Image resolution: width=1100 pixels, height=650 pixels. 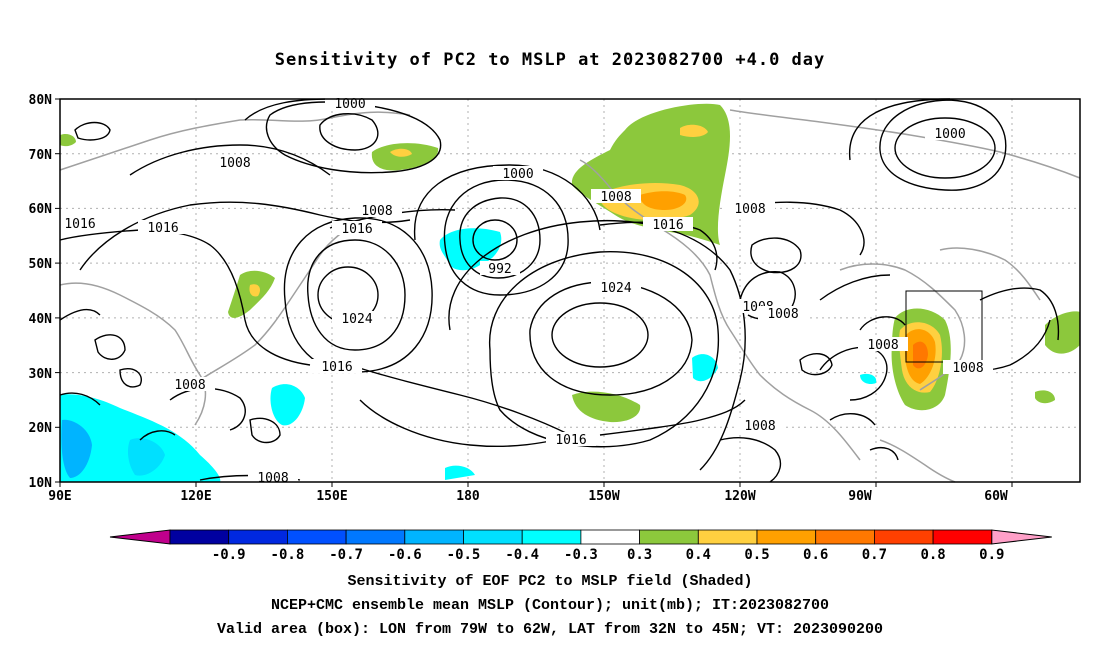 What do you see at coordinates (991, 555) in the screenshot?
I see `colorbar-tick-label: 0.9` at bounding box center [991, 555].